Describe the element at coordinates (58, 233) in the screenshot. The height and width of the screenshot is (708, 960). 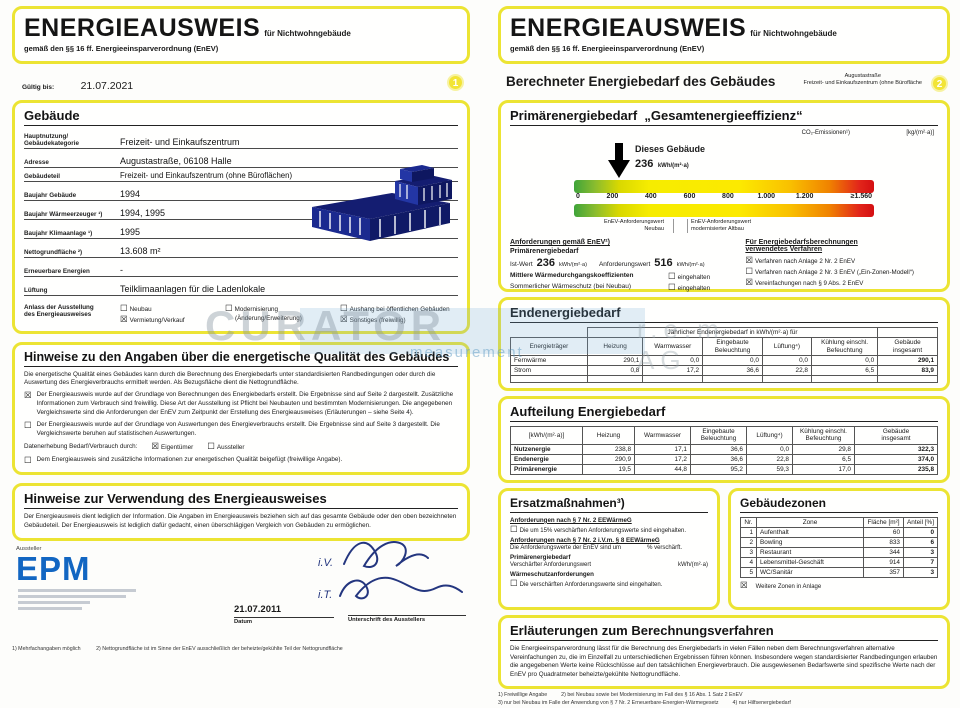
I see `field-label: Baujahr Klimaanlage ¹)` at that location.